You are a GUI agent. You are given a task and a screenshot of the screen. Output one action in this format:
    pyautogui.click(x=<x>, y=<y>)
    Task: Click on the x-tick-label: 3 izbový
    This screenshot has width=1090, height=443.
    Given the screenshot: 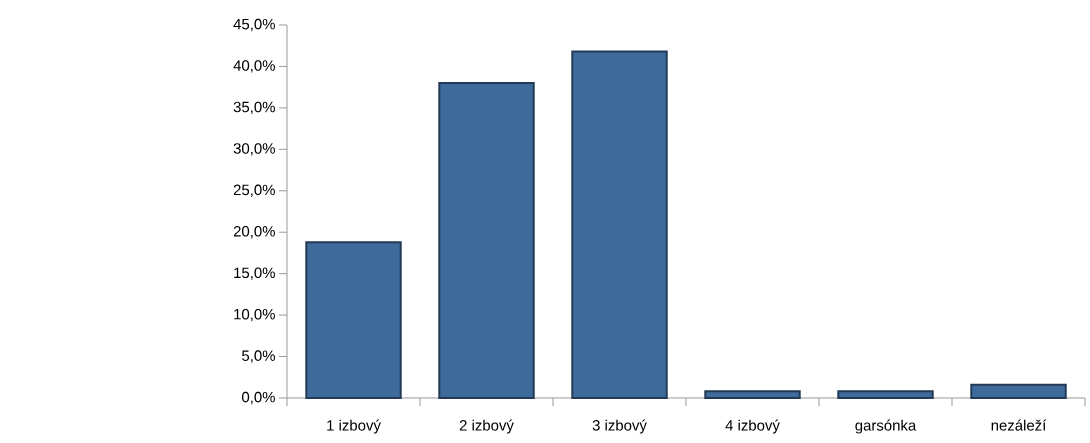 What is the action you would take?
    pyautogui.click(x=619, y=426)
    